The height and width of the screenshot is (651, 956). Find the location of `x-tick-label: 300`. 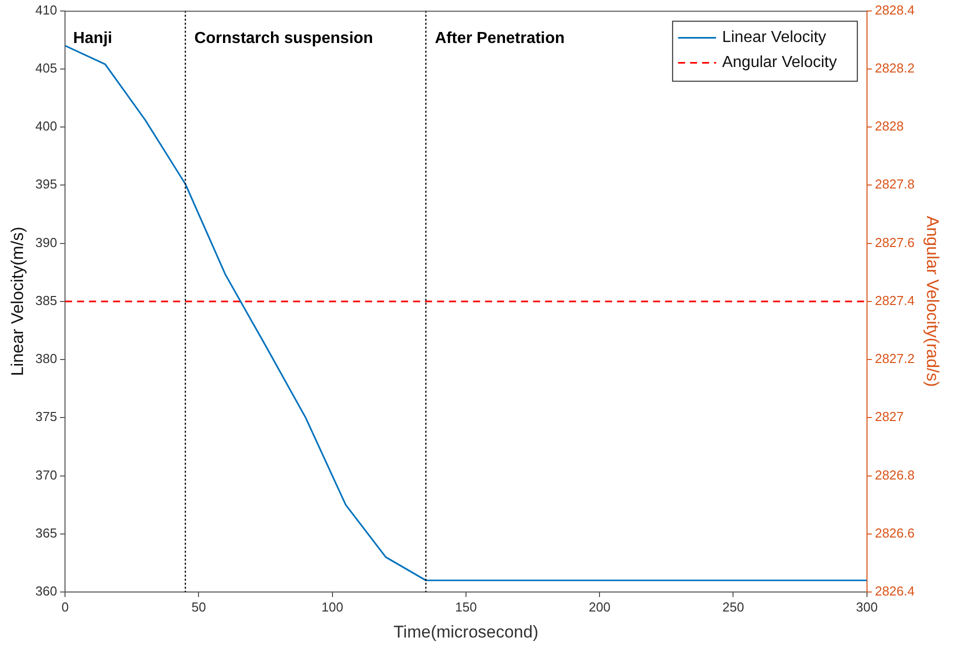

x-tick-label: 300 is located at coordinates (867, 606).